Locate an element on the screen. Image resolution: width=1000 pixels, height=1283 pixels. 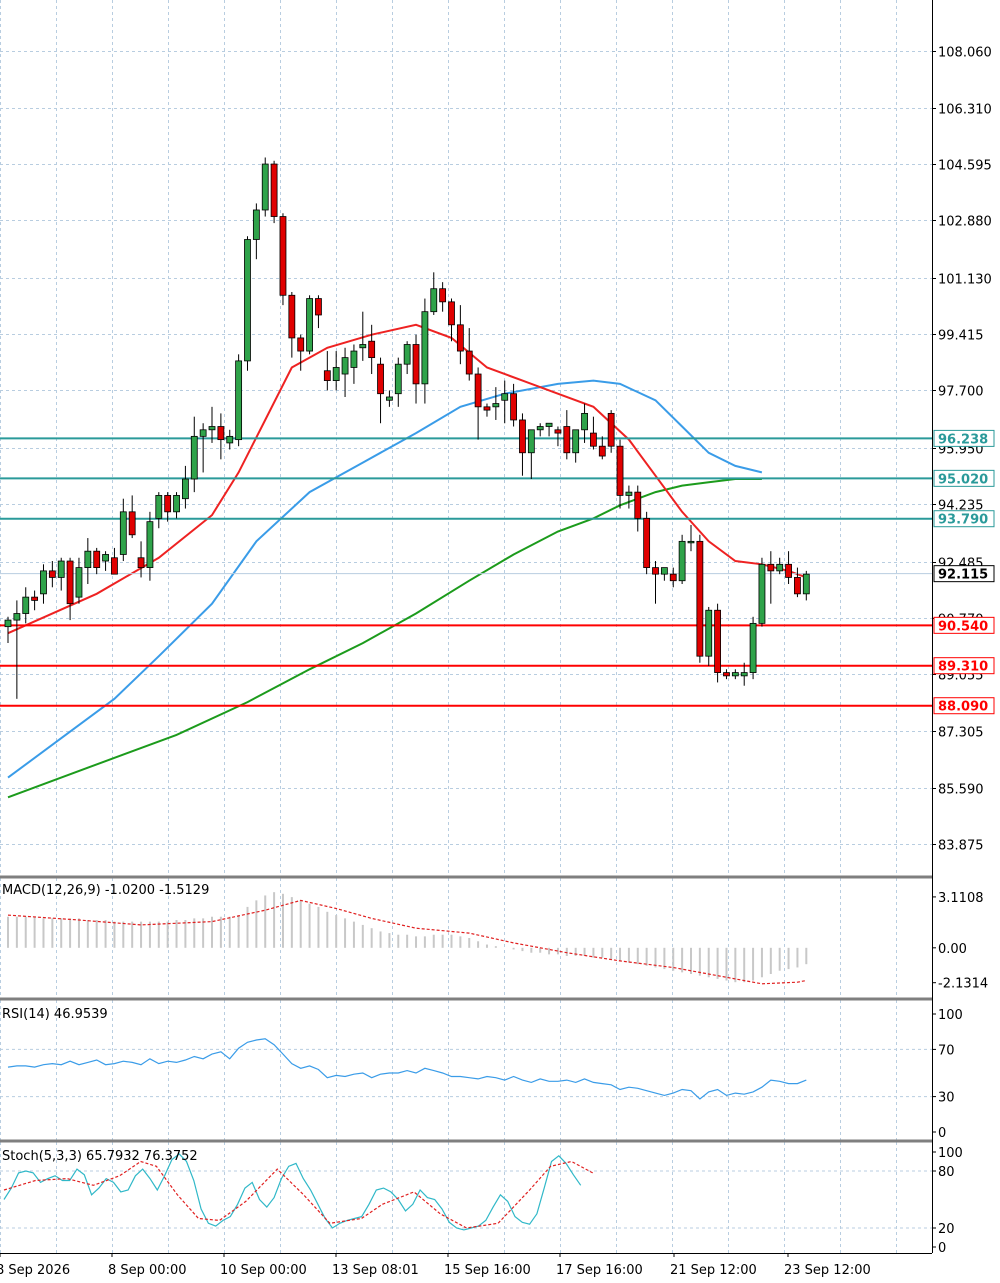
stoch-tick-label: 100 is located at coordinates (950, 1153).